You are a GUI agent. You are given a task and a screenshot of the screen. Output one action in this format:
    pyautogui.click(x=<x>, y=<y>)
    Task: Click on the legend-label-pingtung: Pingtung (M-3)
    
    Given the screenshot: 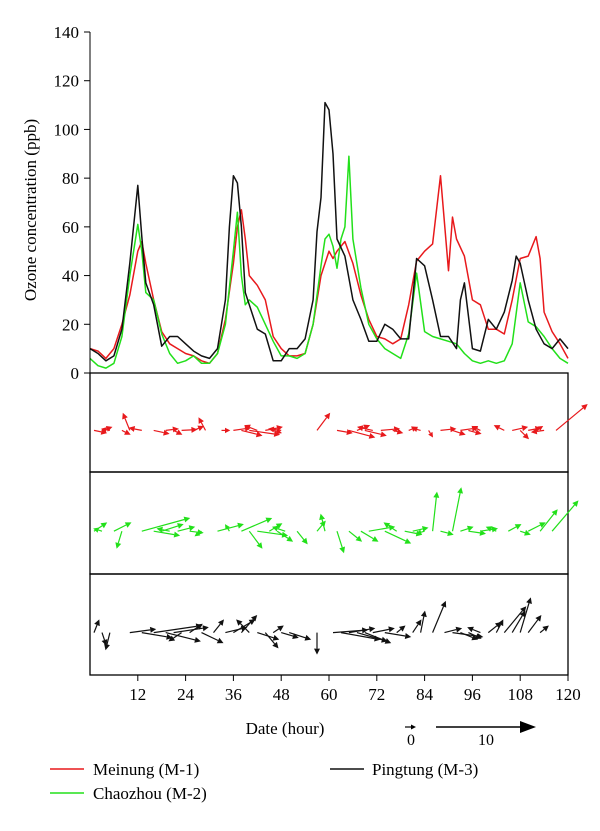 What is the action you would take?
    pyautogui.click(x=425, y=769)
    